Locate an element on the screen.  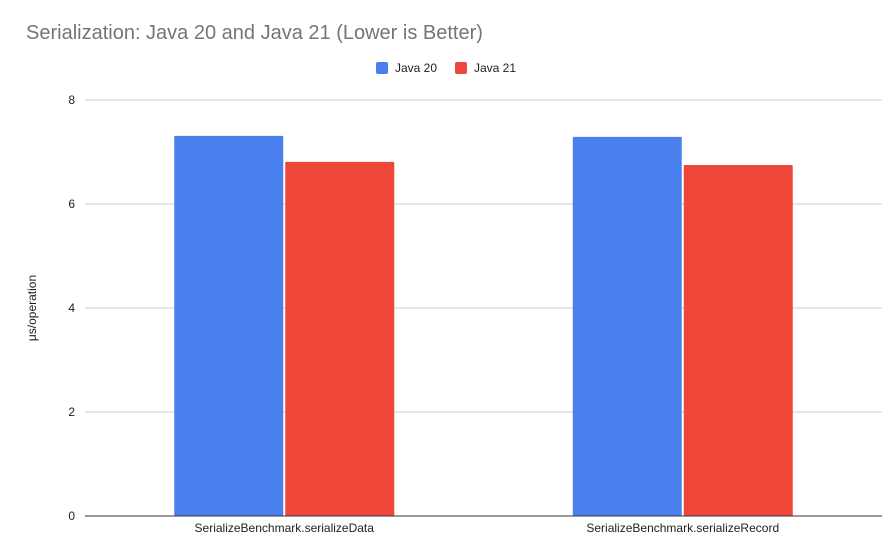
legend-item-java-21: Java 21 is located at coordinates (485, 68).